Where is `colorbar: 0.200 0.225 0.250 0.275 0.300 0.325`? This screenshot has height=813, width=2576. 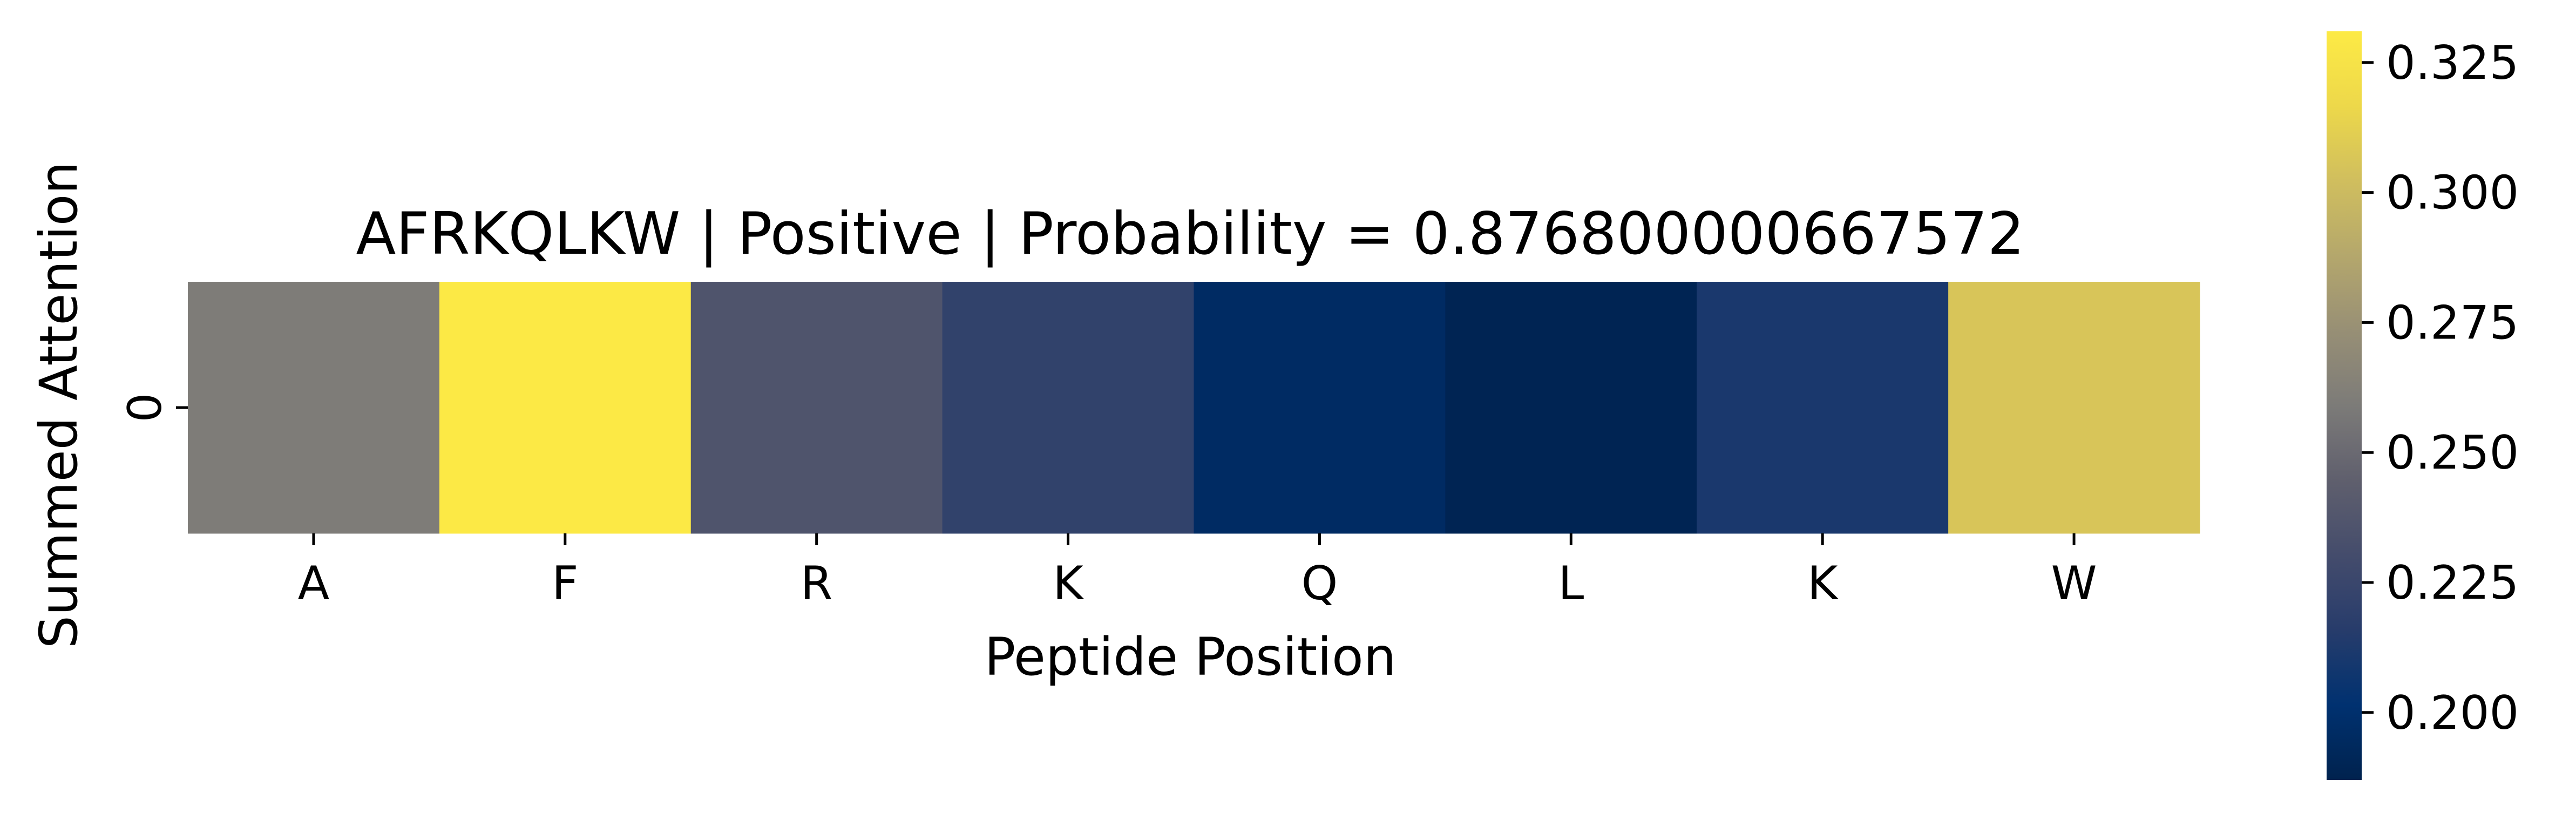 colorbar: 0.200 0.225 0.250 0.275 0.300 0.325 is located at coordinates (2423, 405).